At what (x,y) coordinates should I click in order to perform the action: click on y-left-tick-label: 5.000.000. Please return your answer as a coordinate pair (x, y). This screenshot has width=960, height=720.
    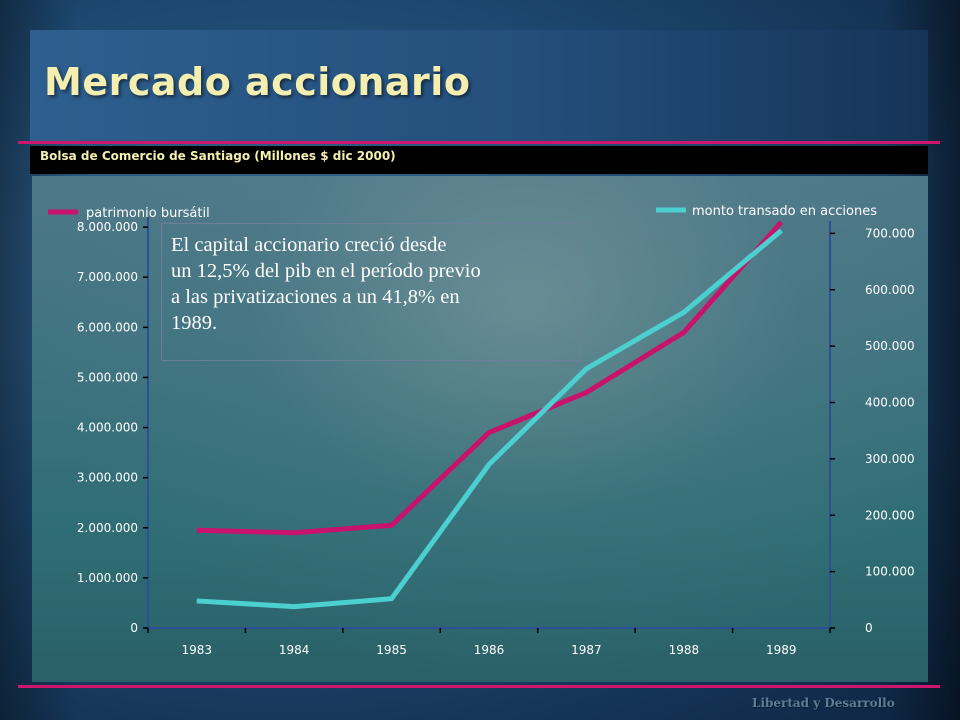
    Looking at the image, I should click on (107, 377).